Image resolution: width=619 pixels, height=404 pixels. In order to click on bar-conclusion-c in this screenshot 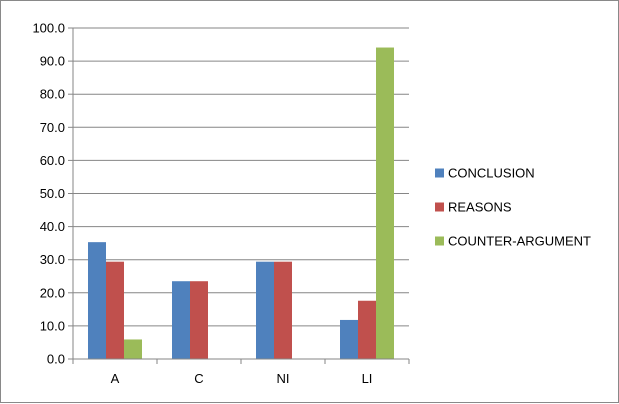, I will do `click(181, 320)`.